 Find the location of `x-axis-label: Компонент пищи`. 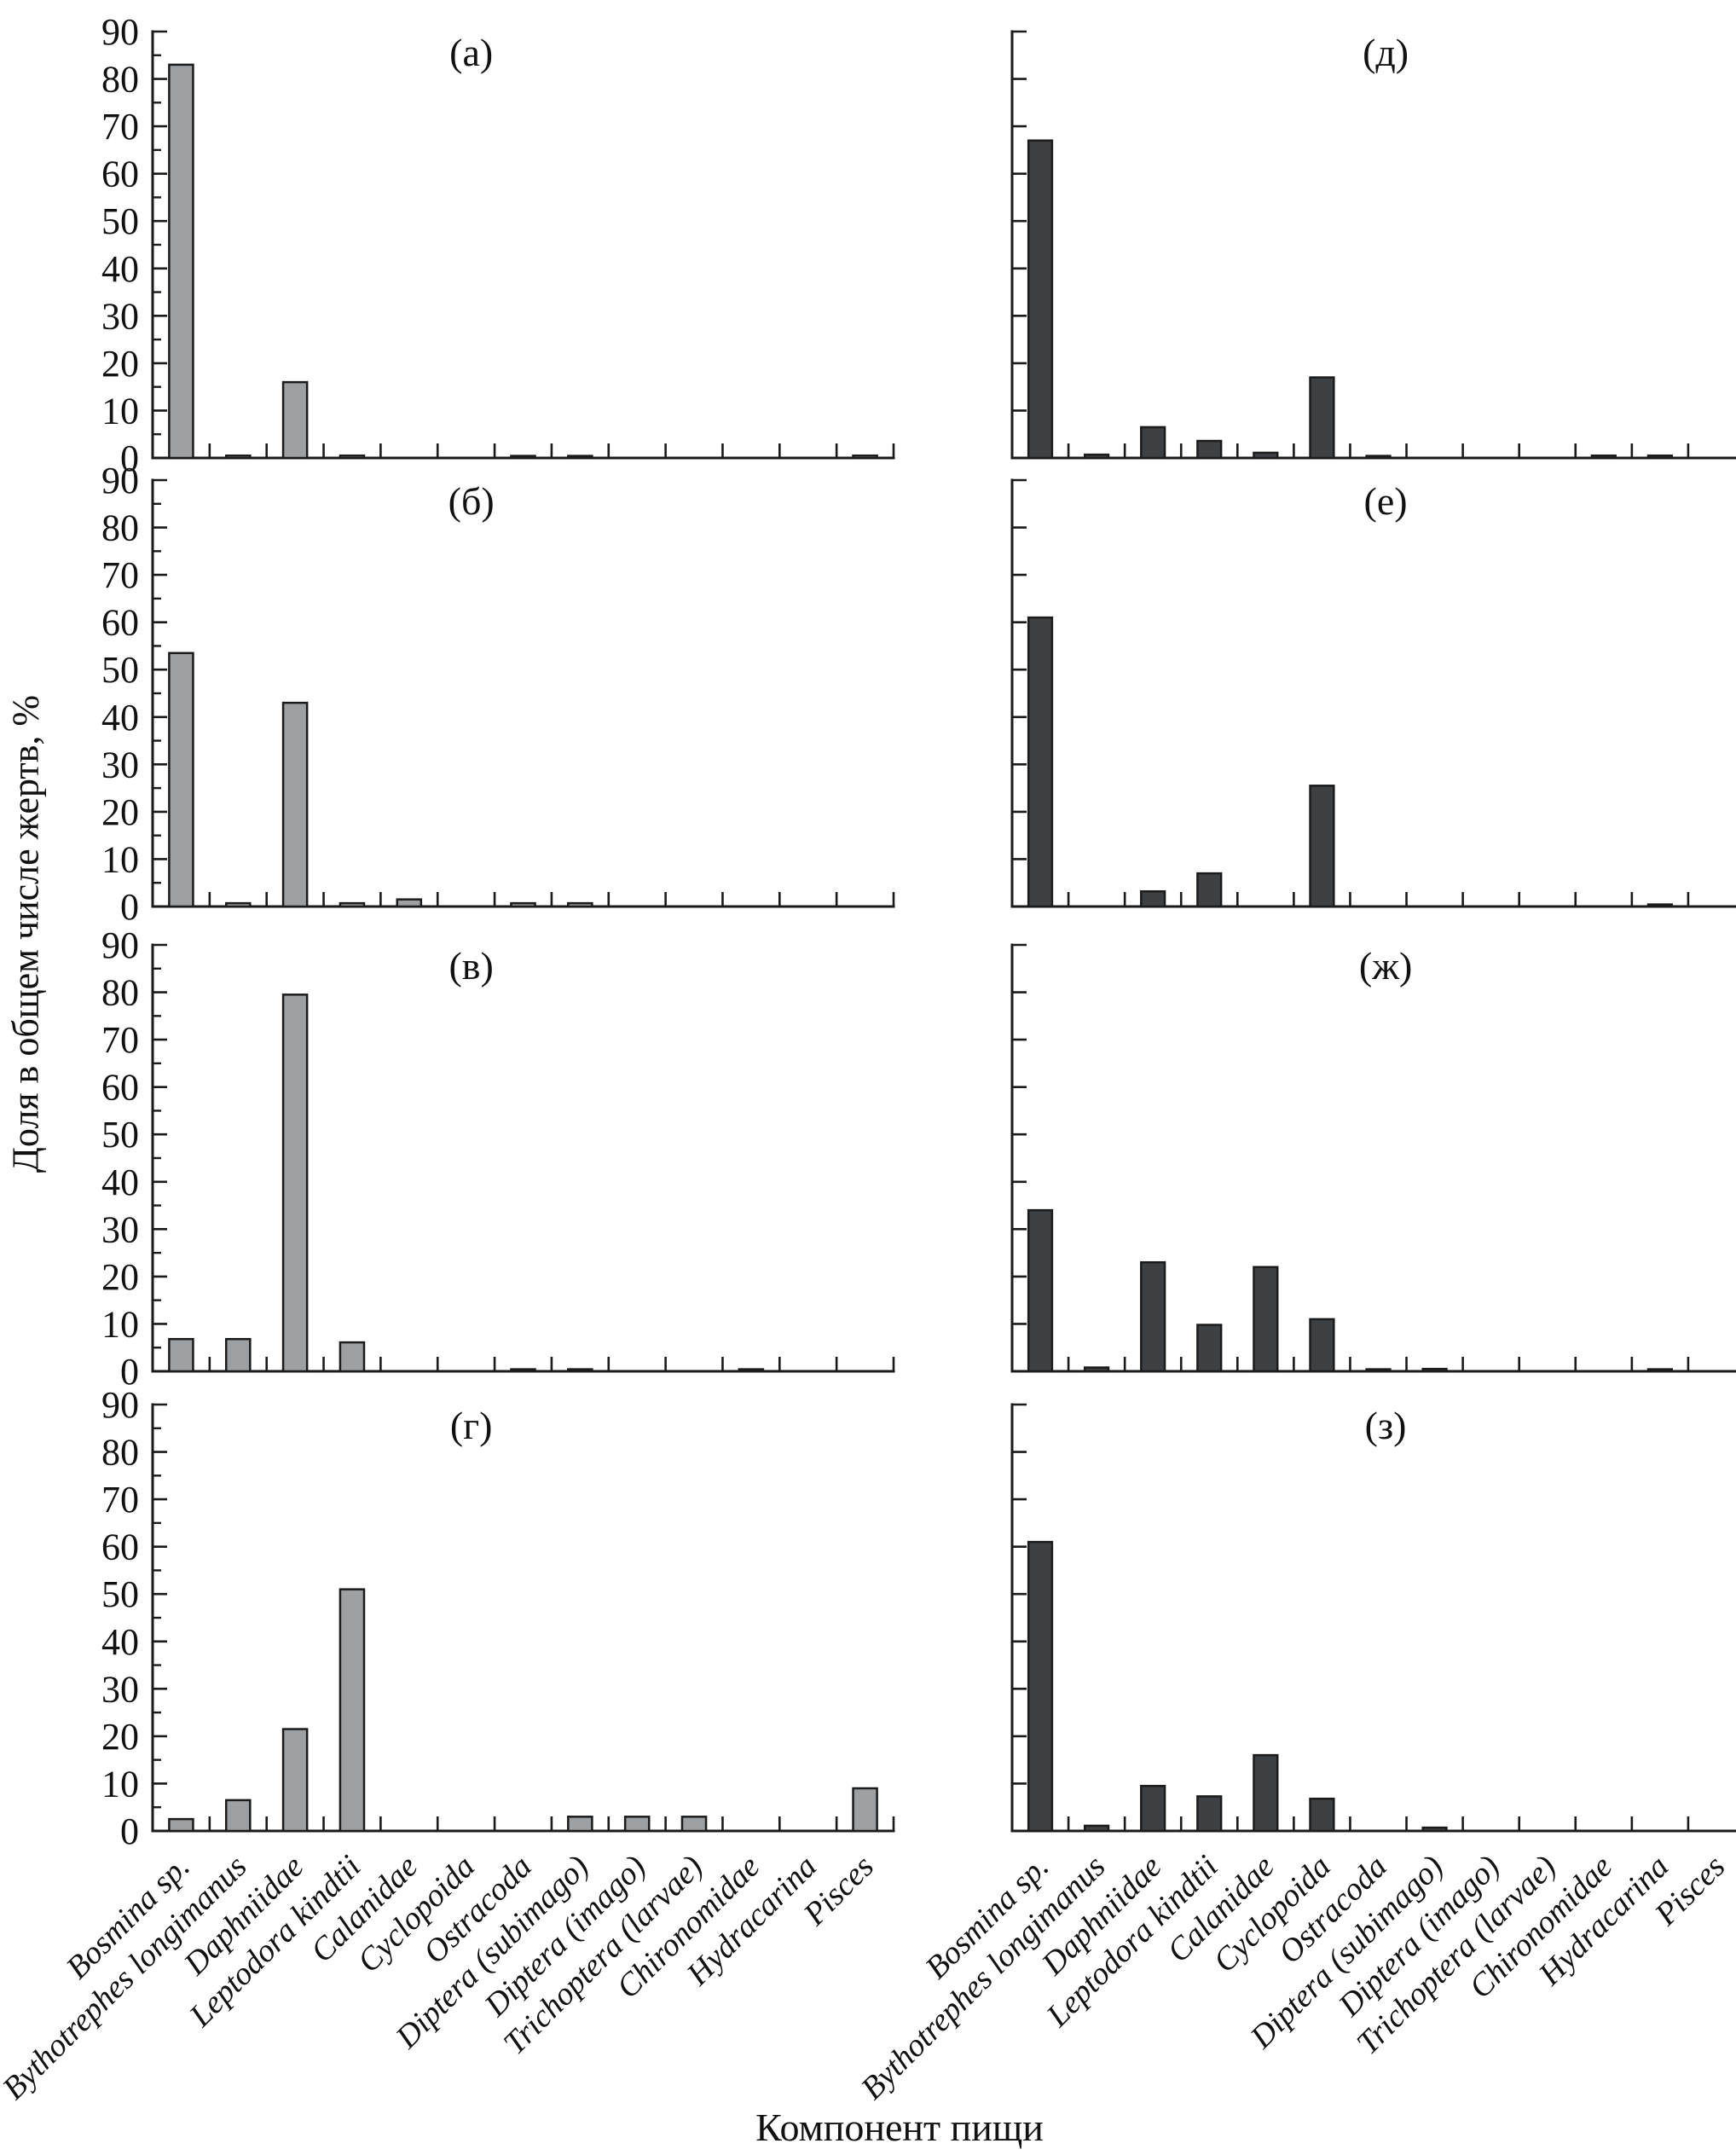

x-axis-label: Компонент пищи is located at coordinates (900, 2127).